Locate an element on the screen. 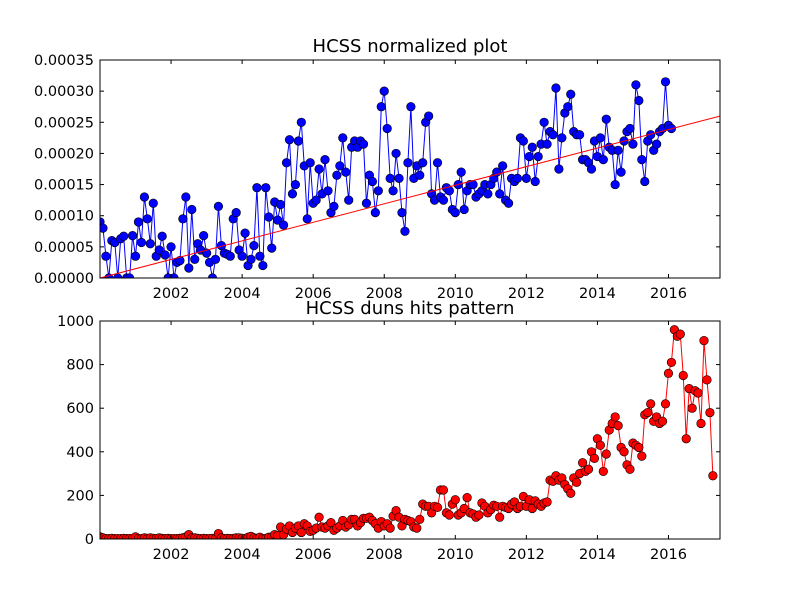  x-tick-label: 2010 is located at coordinates (455, 294).